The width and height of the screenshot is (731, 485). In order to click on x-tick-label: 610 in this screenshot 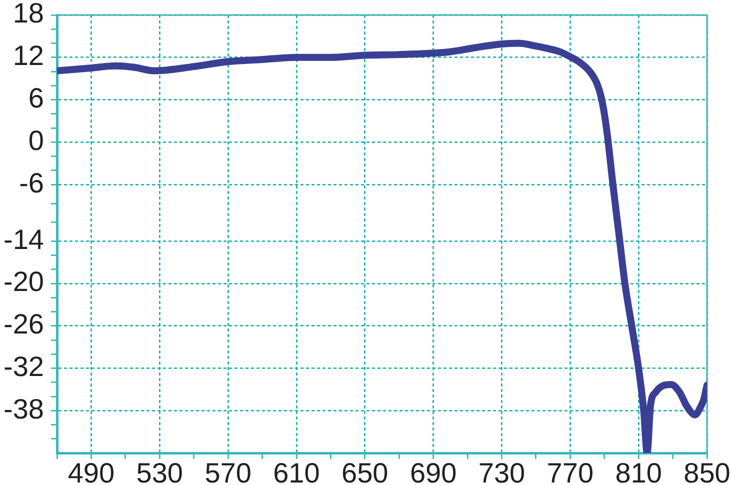, I will do `click(296, 471)`.